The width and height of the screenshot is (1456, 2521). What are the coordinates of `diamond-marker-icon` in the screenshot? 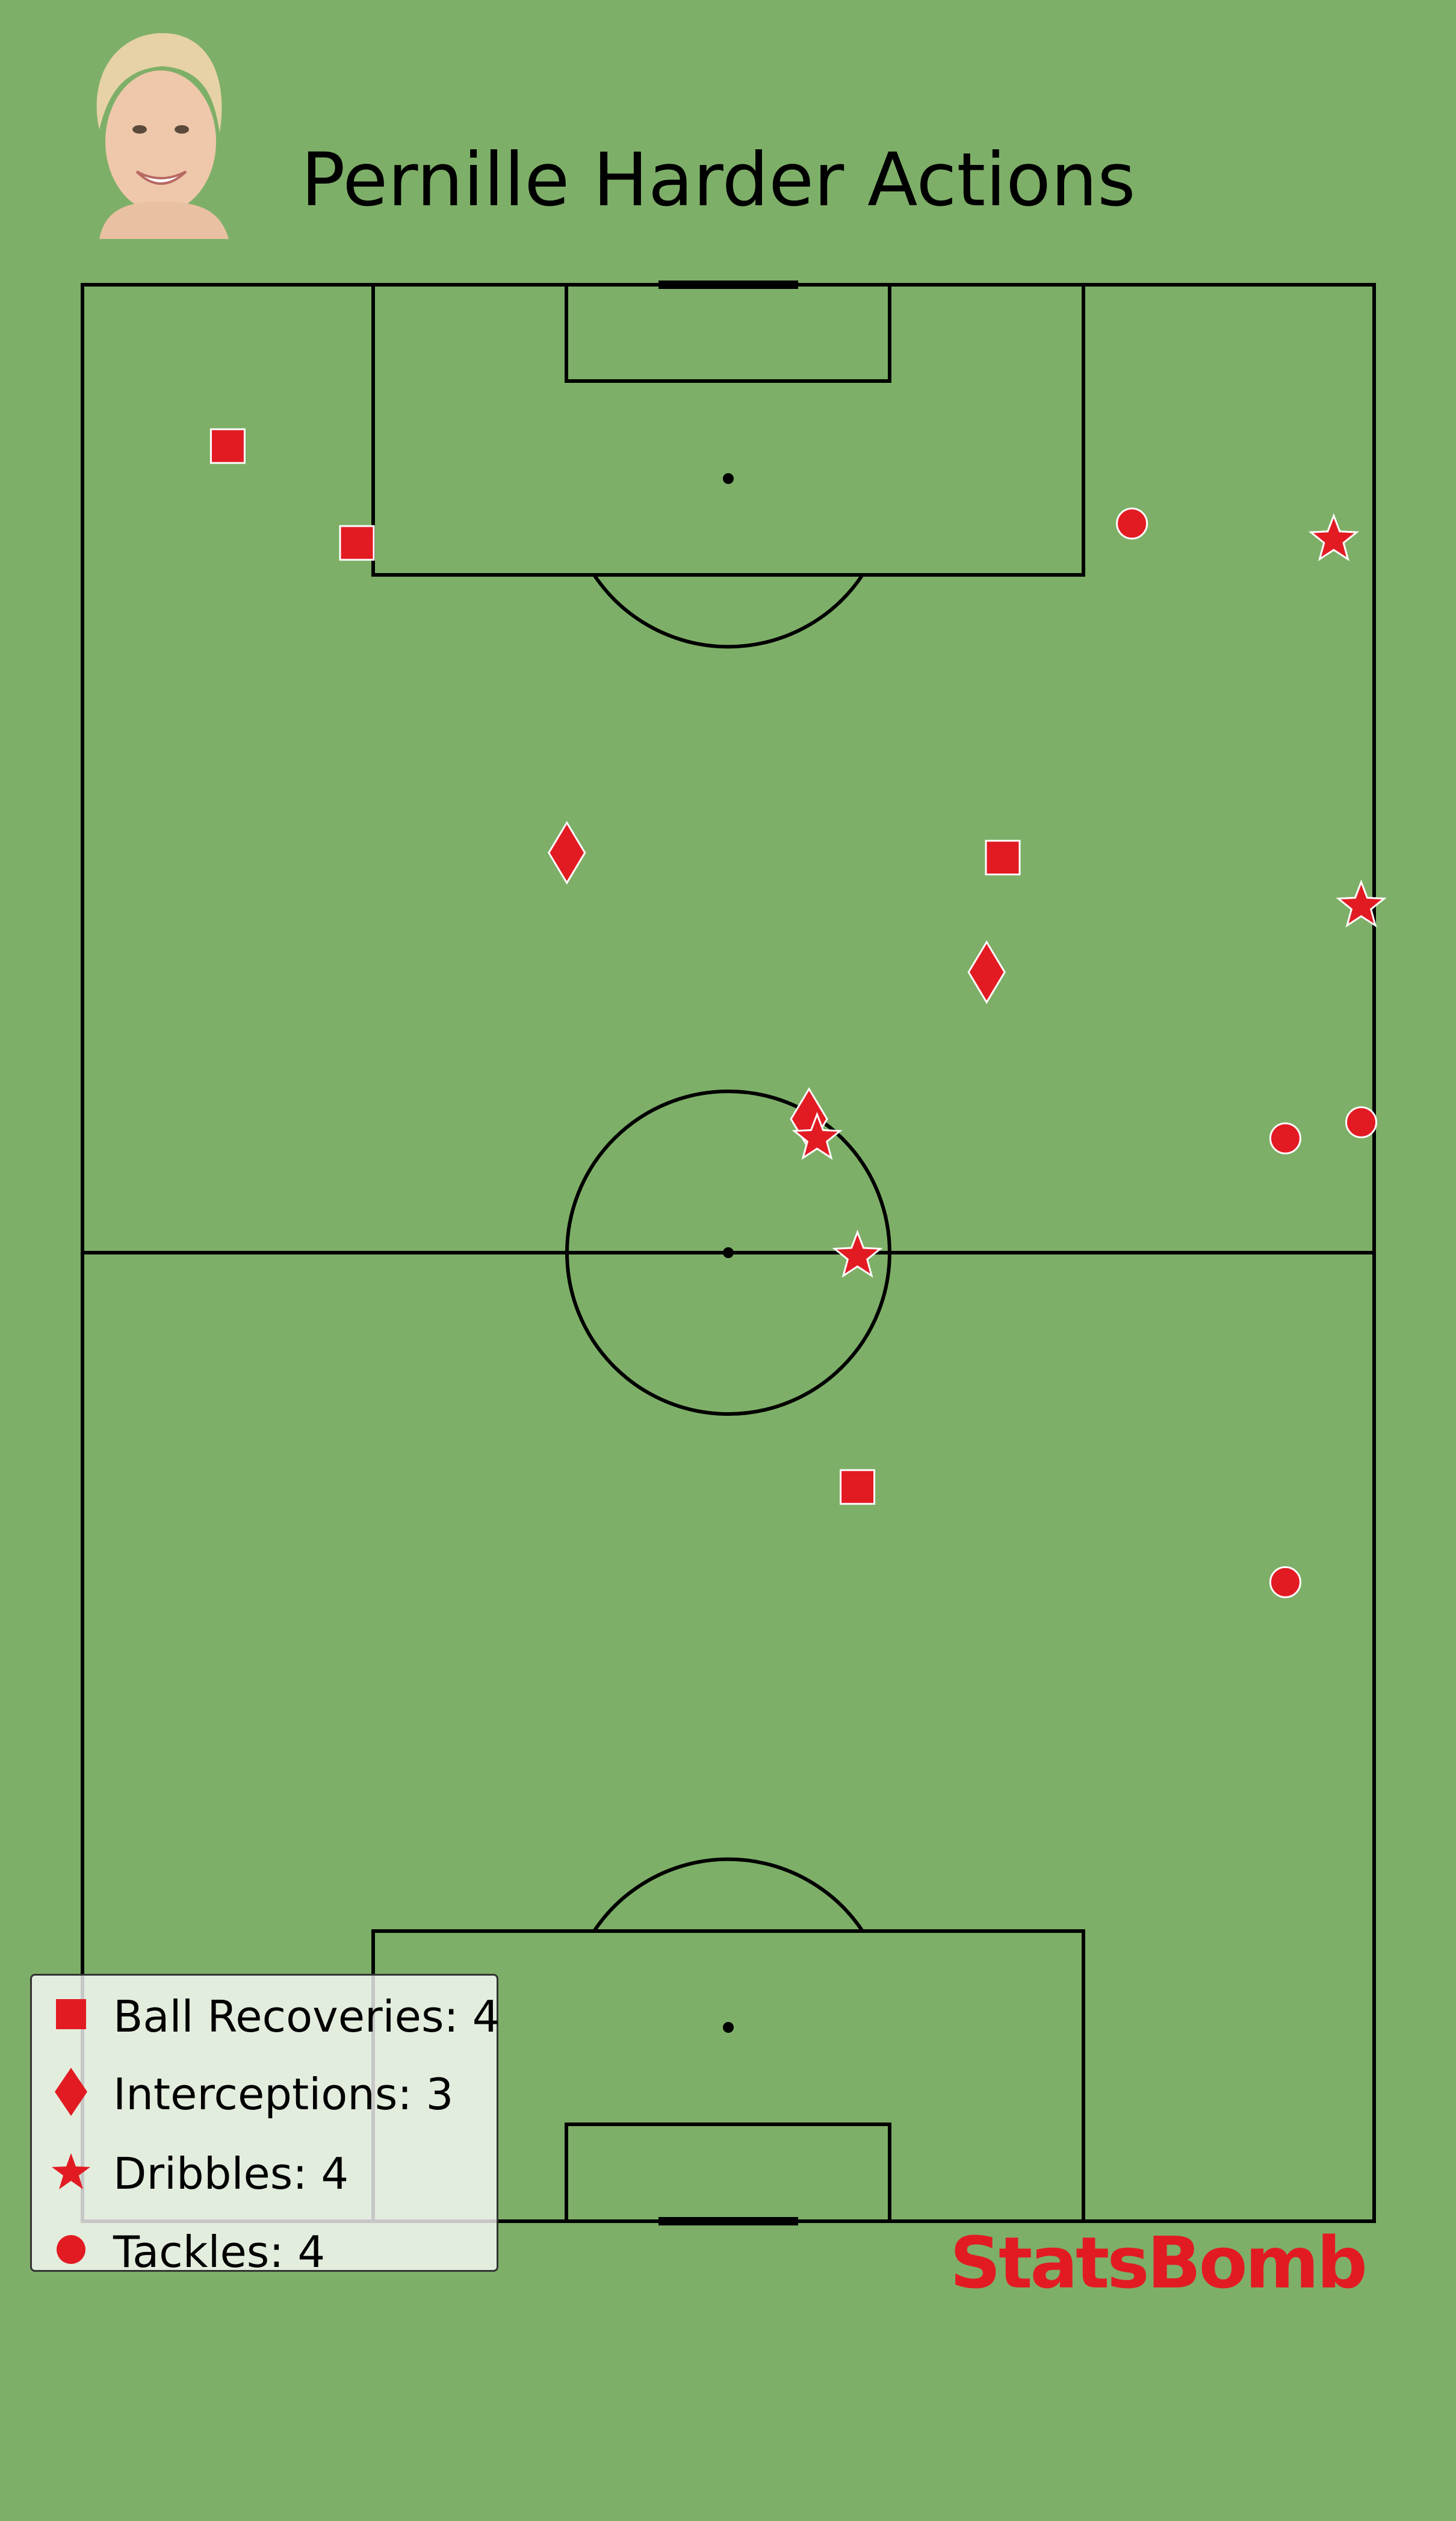 It's located at (71, 2092).